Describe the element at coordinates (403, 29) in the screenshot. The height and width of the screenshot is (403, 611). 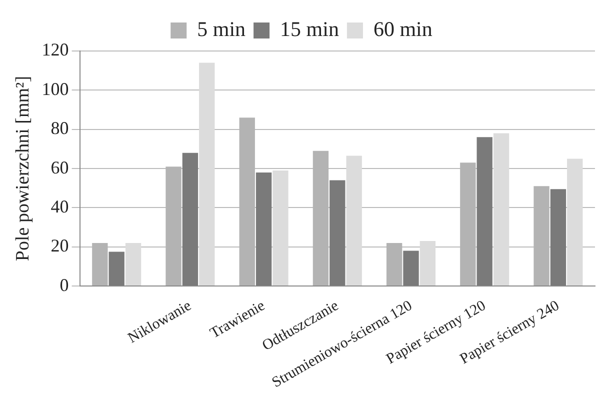
I see `legend-label: 60 min` at that location.